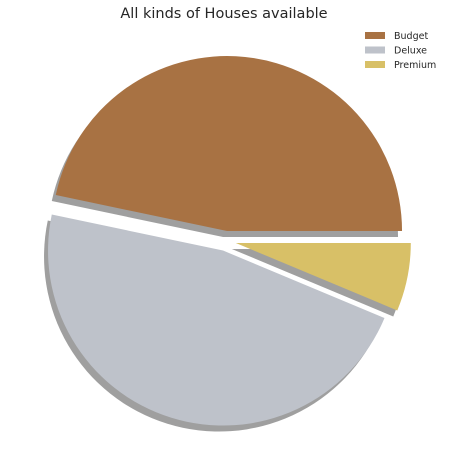  What do you see at coordinates (415, 65) in the screenshot?
I see `legend-label-premium: Premium` at bounding box center [415, 65].